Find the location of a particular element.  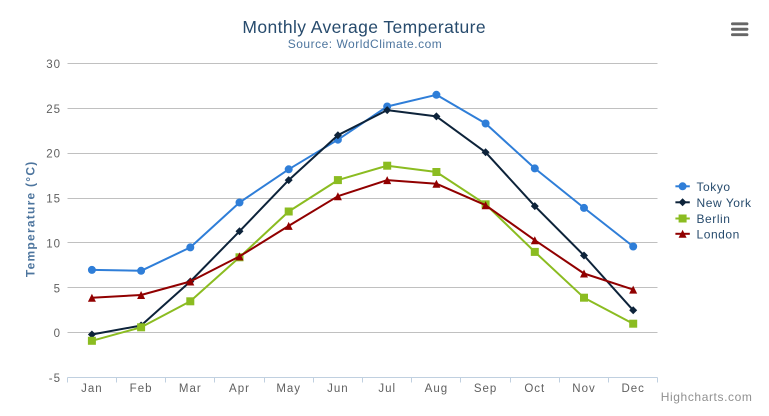

svg-text: 15 is located at coordinates (53, 200).